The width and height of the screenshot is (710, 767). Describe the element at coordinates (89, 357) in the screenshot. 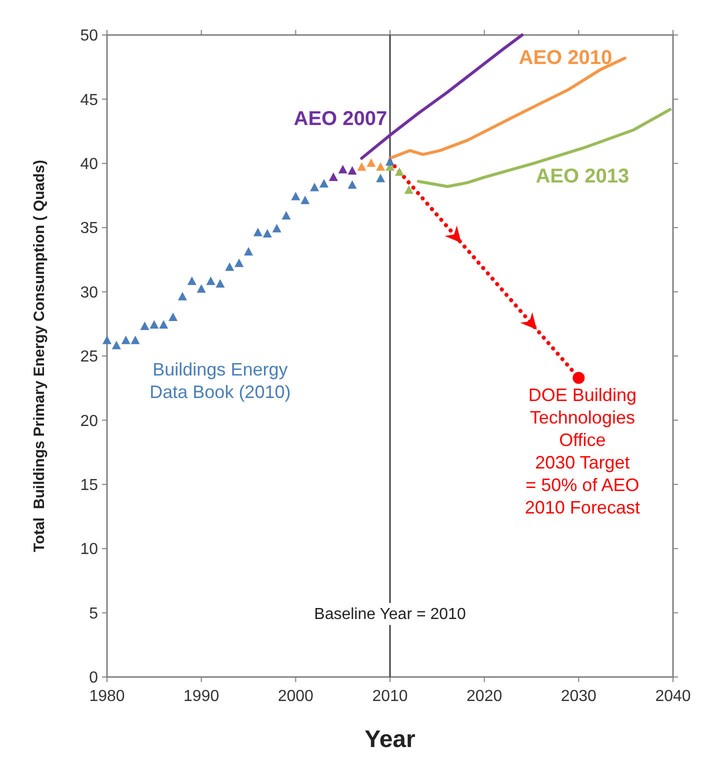

I see `y-tick-label: 25` at that location.